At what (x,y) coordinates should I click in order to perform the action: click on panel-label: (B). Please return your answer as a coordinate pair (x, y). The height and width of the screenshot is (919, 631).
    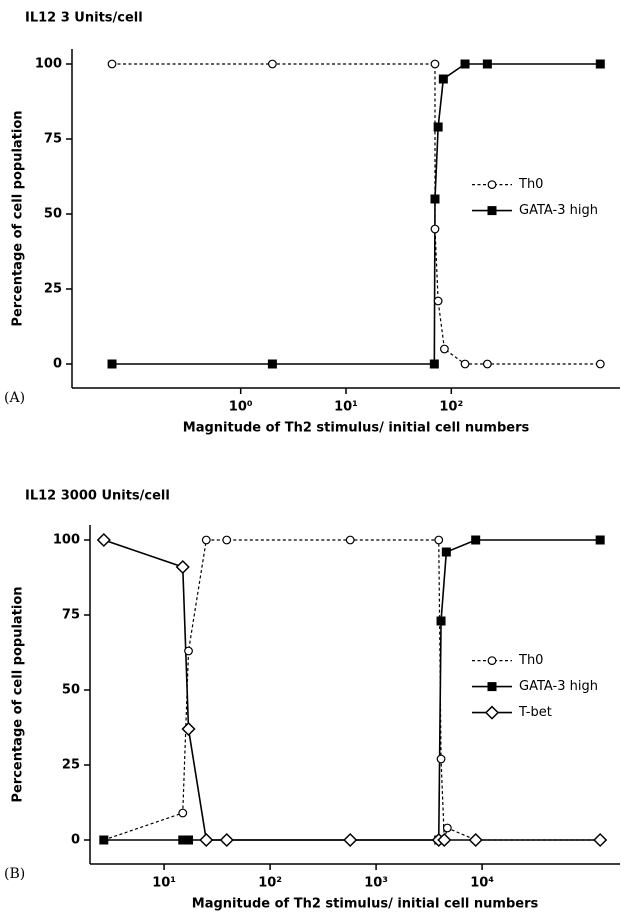
    Looking at the image, I should click on (14, 874).